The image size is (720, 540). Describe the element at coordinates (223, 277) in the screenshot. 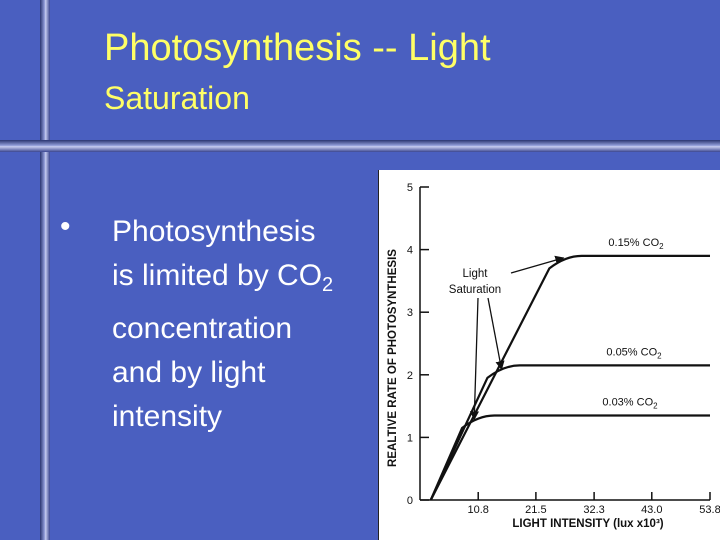

I see `bullet-line: is limited by CO2` at that location.